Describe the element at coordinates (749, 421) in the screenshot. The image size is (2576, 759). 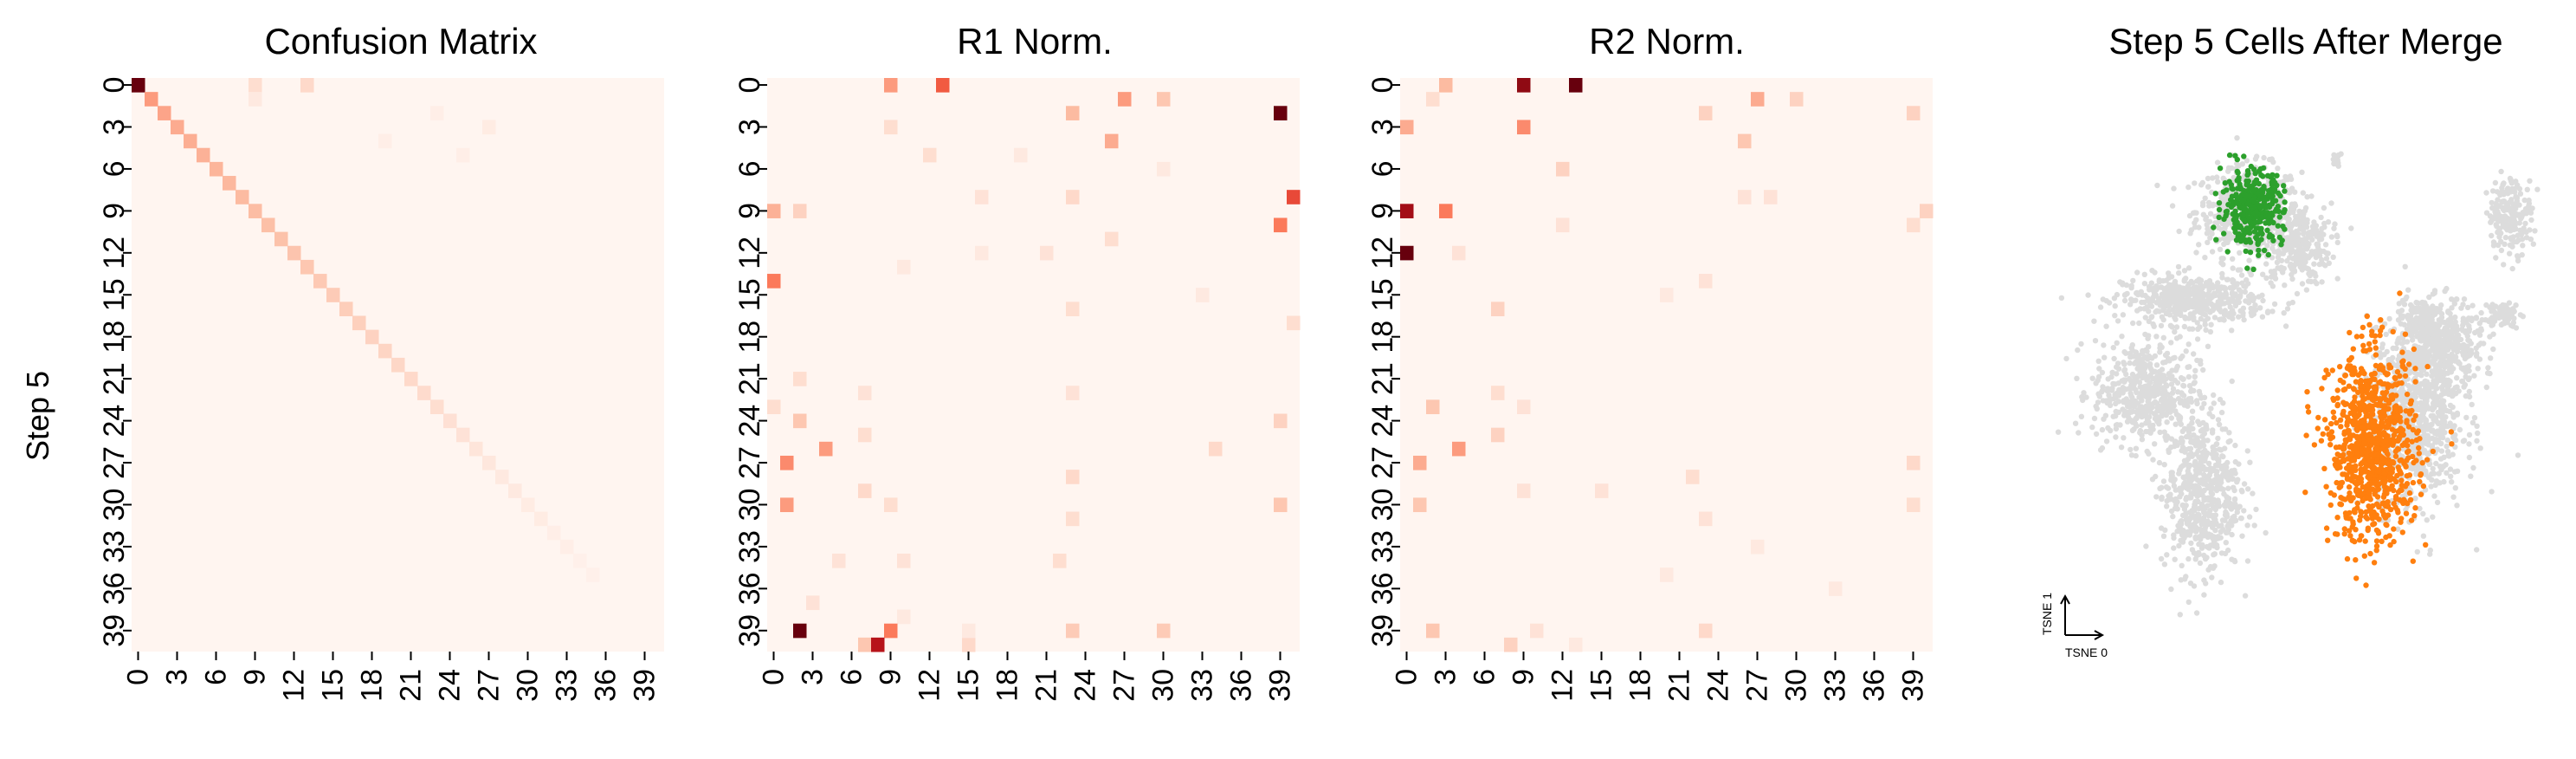
I see `y-tick-label: 24` at that location.